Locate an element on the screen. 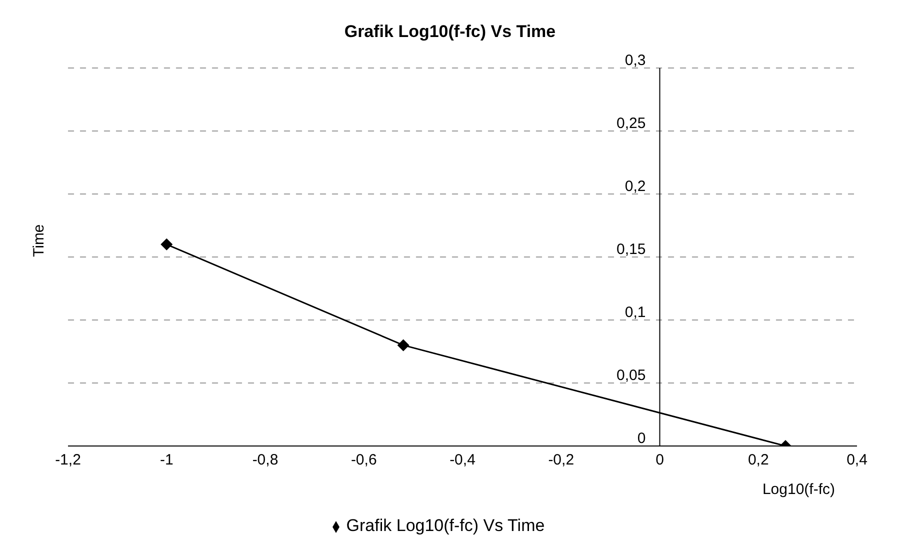  x-axis-title: Log10(f-fc) is located at coordinates (798, 489).